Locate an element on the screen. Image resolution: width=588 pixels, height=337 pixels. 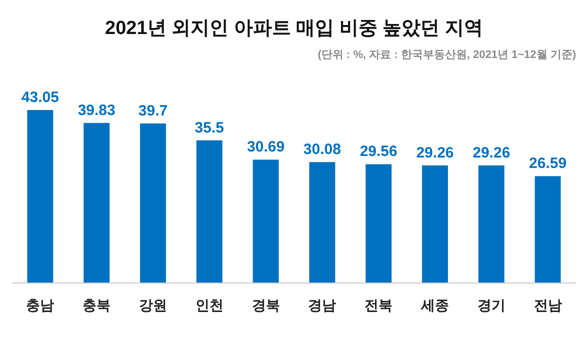
data-label: 30.08 is located at coordinates (322, 149).